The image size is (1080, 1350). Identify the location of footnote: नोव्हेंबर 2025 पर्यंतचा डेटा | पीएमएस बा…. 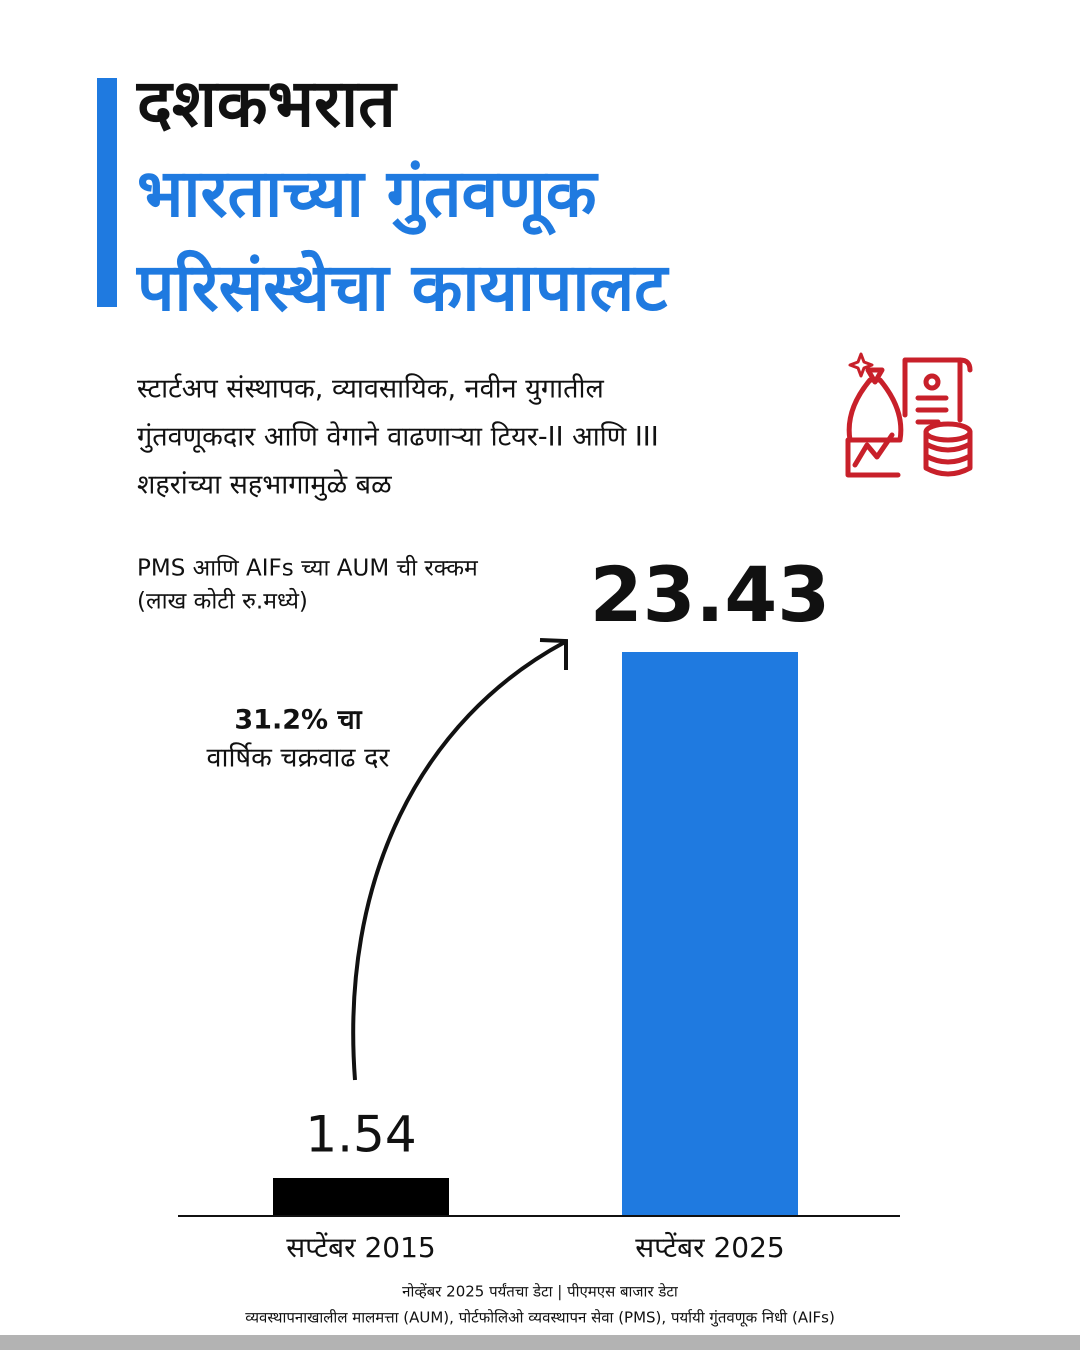
(540, 1292).